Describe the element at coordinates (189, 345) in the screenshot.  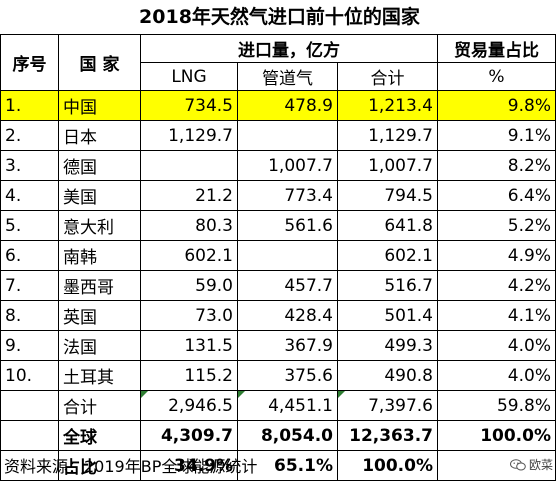
I see `row-lng: 131.5` at that location.